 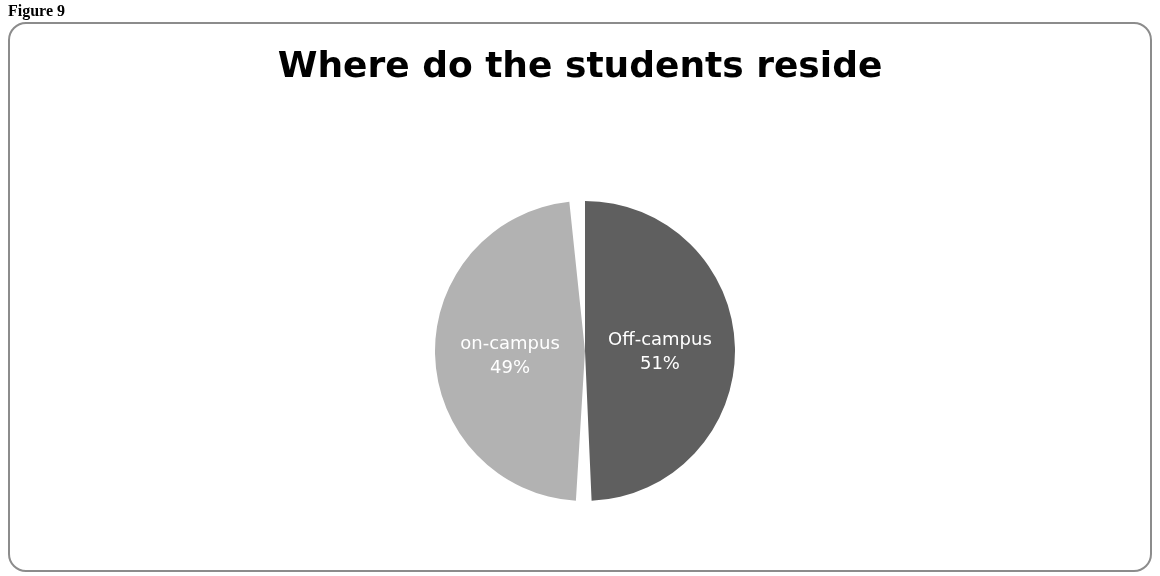 What do you see at coordinates (660, 339) in the screenshot?
I see `slice-label: Off-campus` at bounding box center [660, 339].